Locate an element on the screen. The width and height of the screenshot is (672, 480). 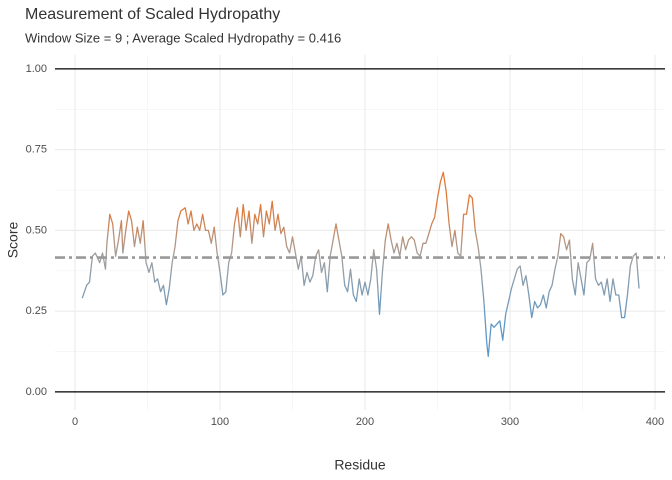
x-tick-label: 200 is located at coordinates (365, 422).